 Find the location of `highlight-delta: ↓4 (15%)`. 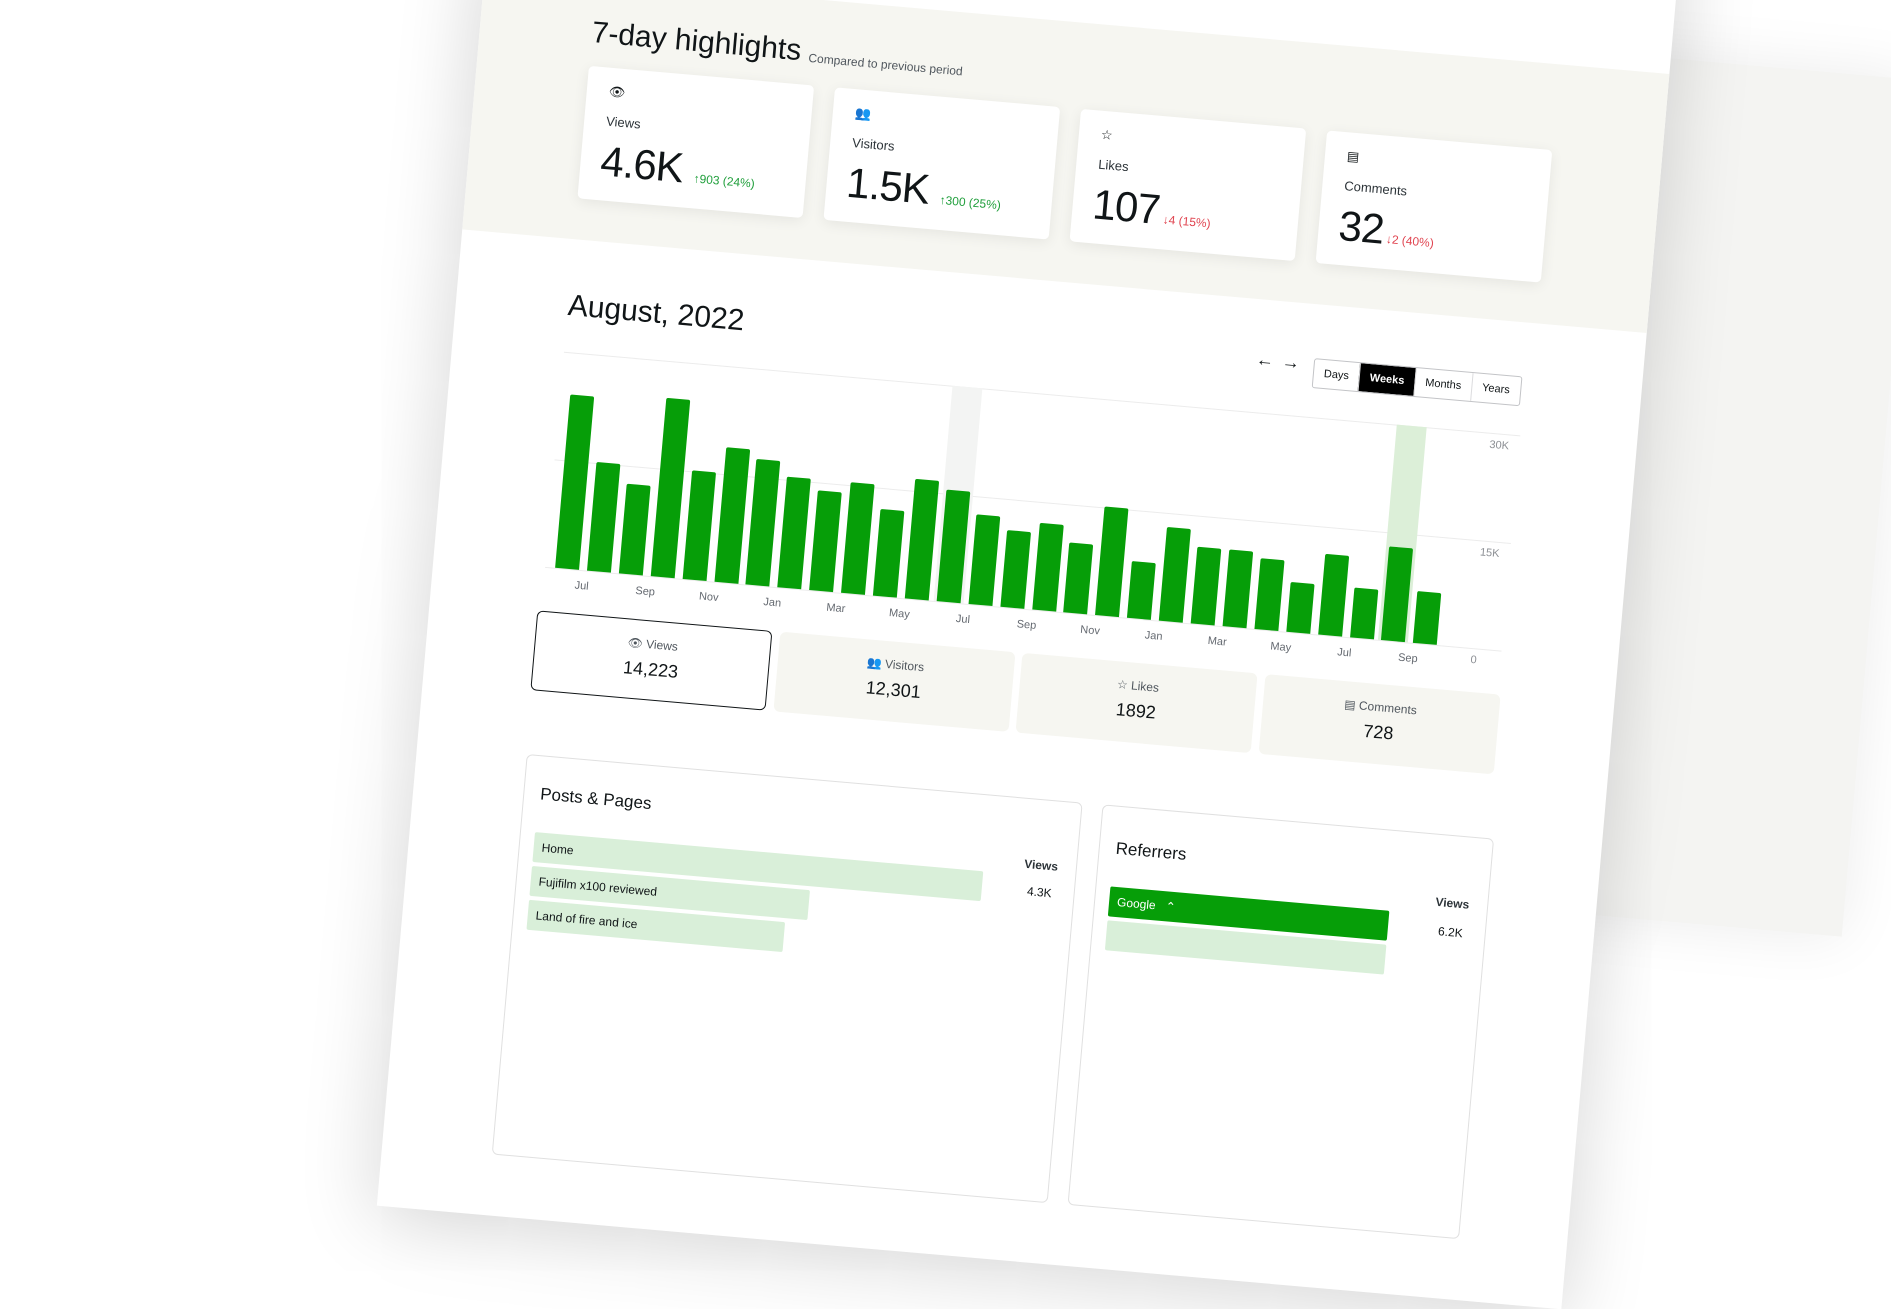

highlight-delta: ↓4 (15%) is located at coordinates (1187, 221).